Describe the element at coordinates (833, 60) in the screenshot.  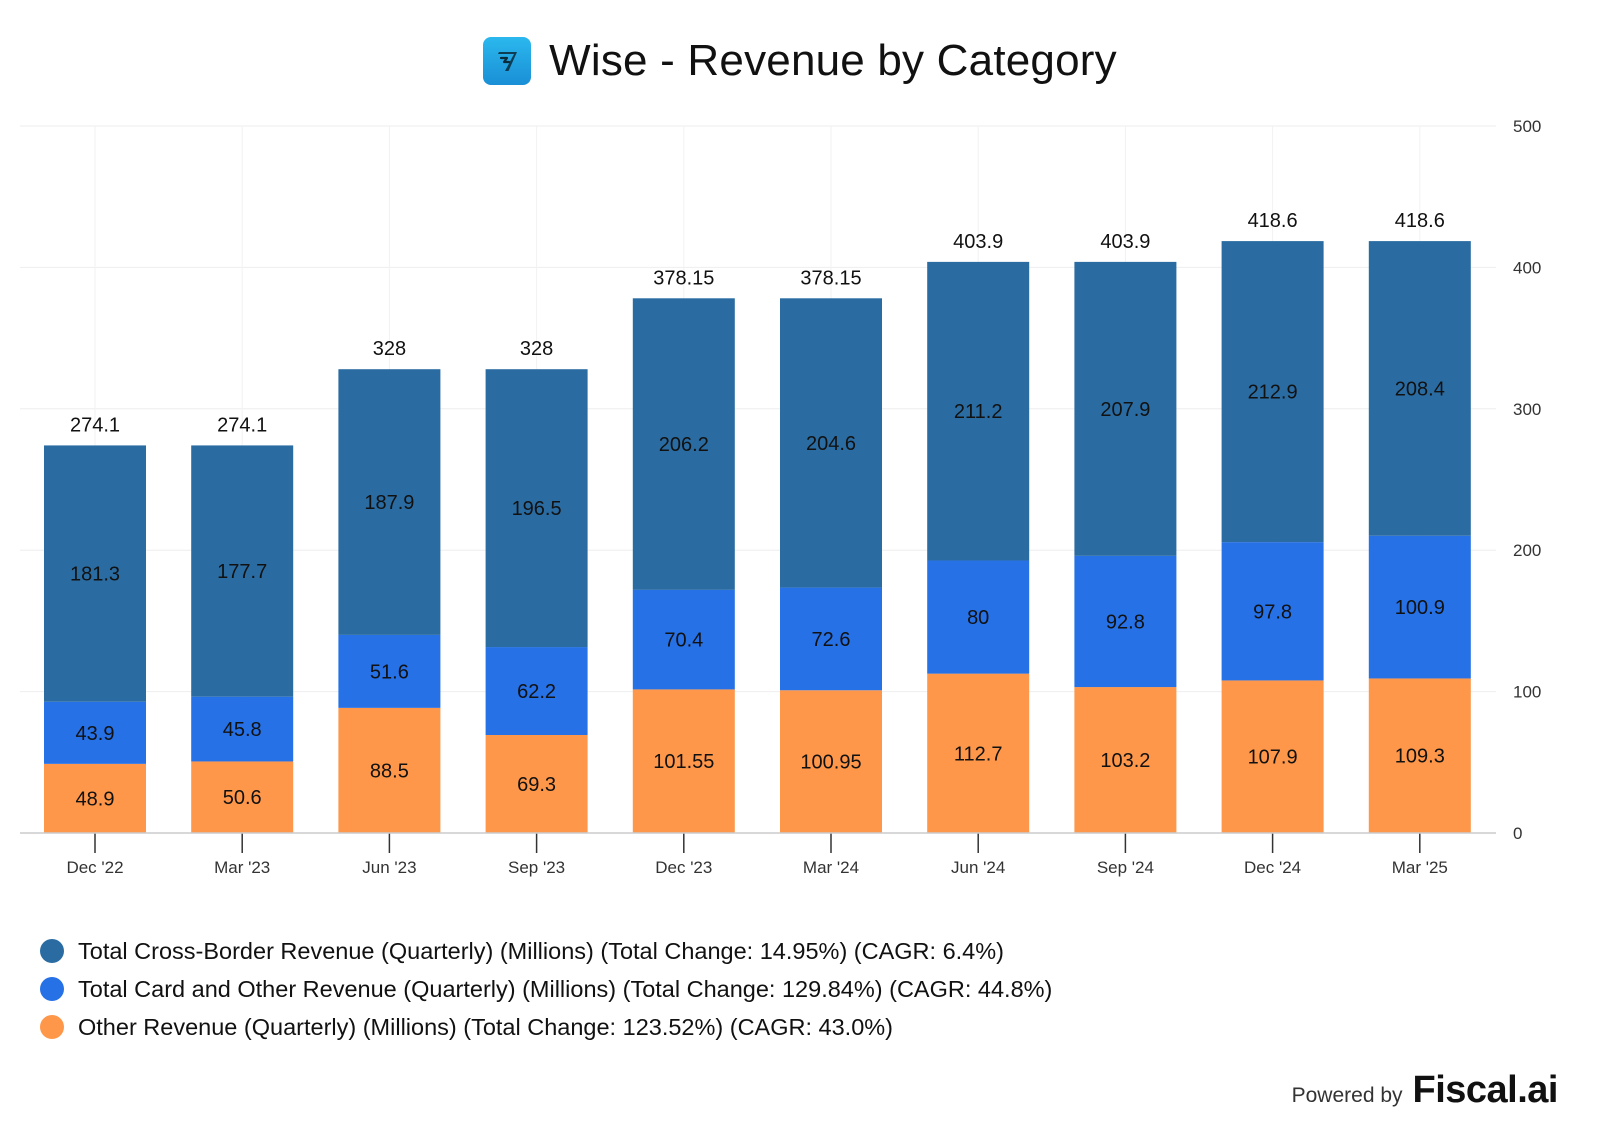
I see `chart-title: Wise - Revenue by Category` at that location.